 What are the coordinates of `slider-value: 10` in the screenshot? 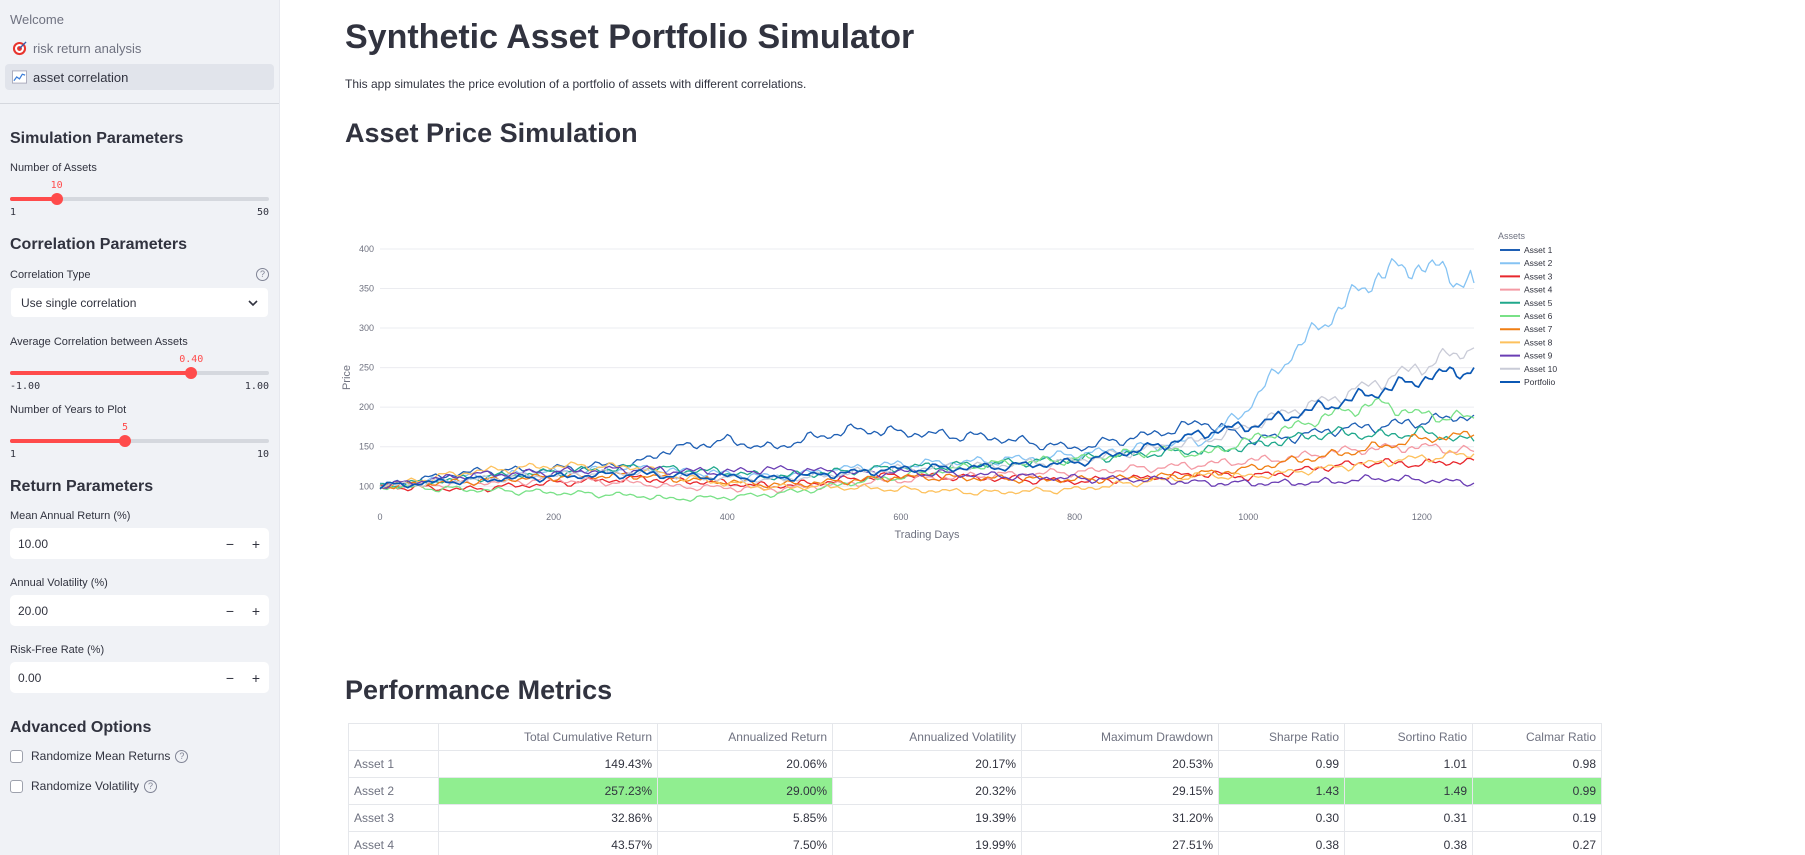 It's located at (56, 185).